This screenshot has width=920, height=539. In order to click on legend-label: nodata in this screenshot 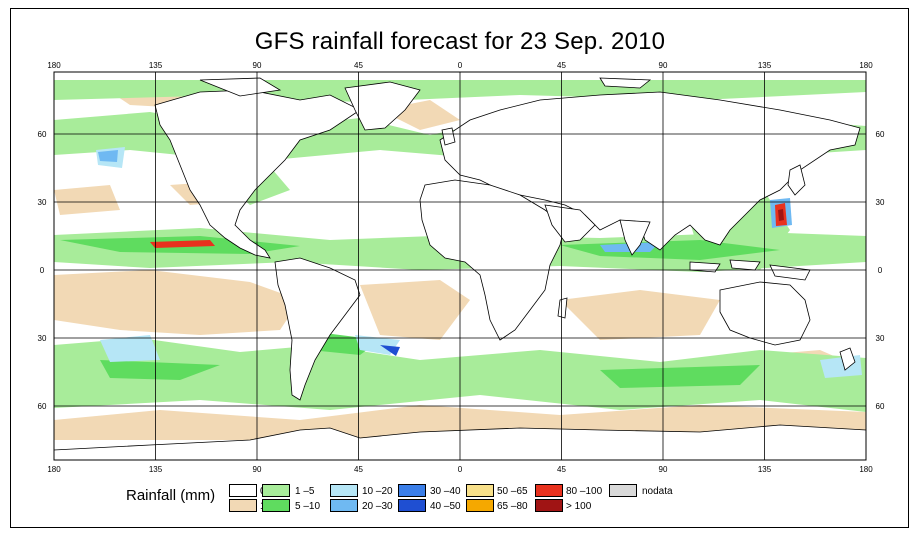, I will do `click(657, 491)`.